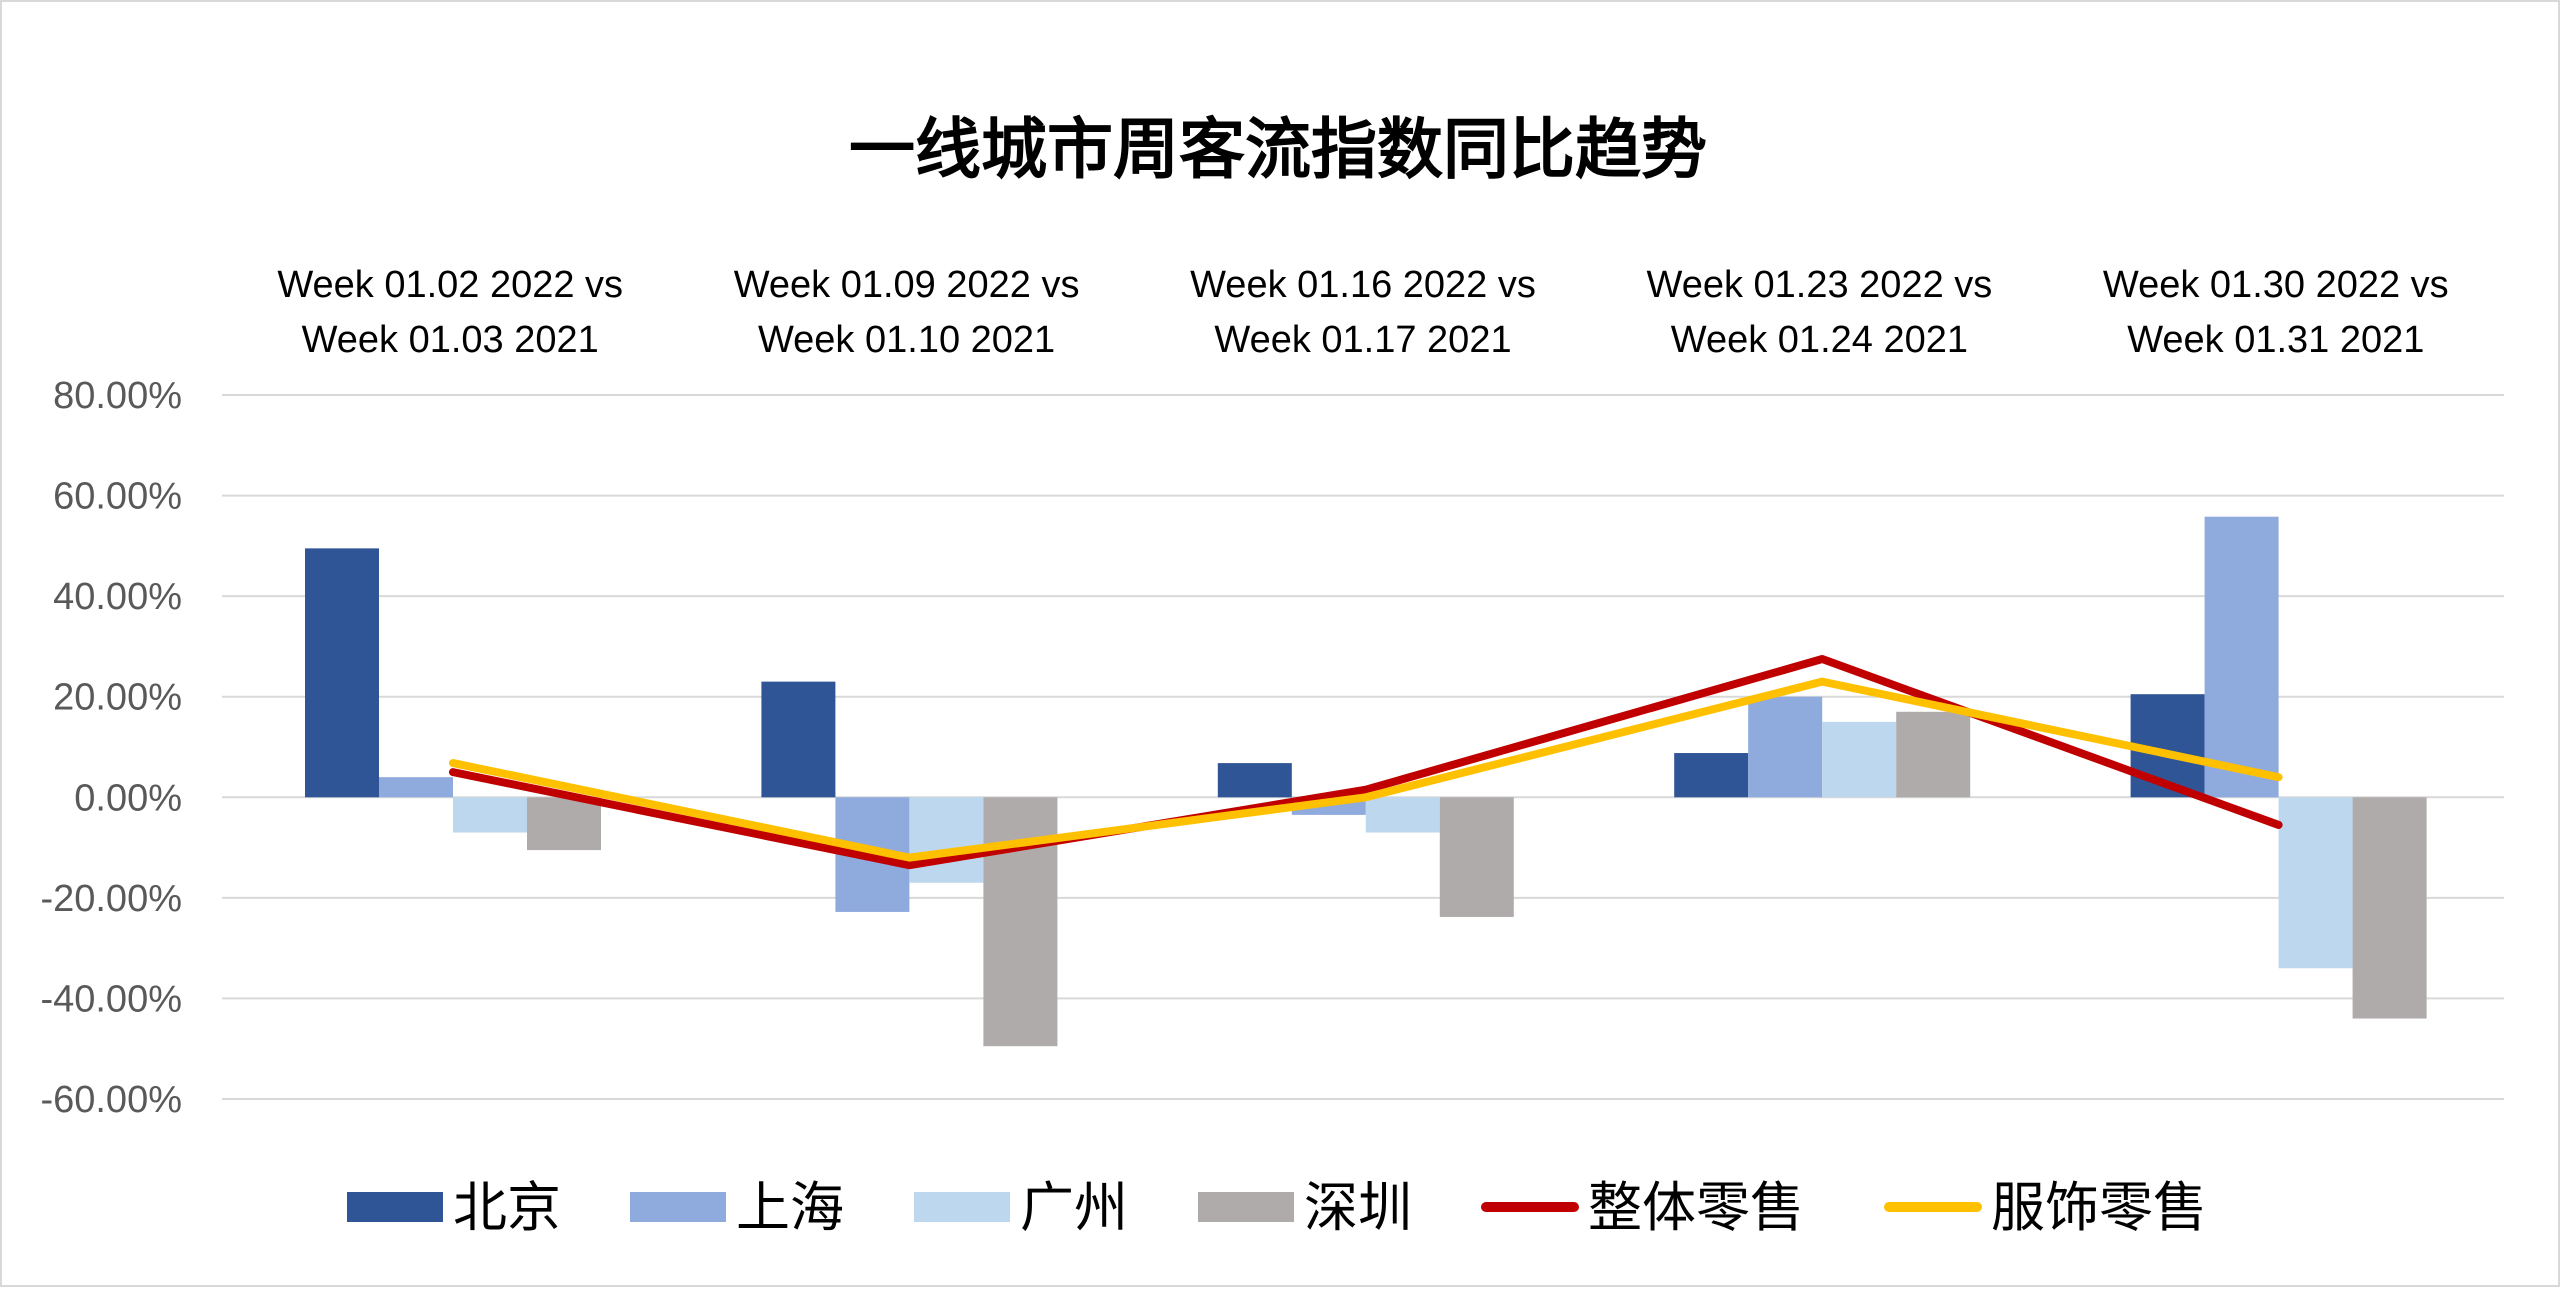 The width and height of the screenshot is (2560, 1289). What do you see at coordinates (946, 840) in the screenshot?
I see `bar-广州-2` at bounding box center [946, 840].